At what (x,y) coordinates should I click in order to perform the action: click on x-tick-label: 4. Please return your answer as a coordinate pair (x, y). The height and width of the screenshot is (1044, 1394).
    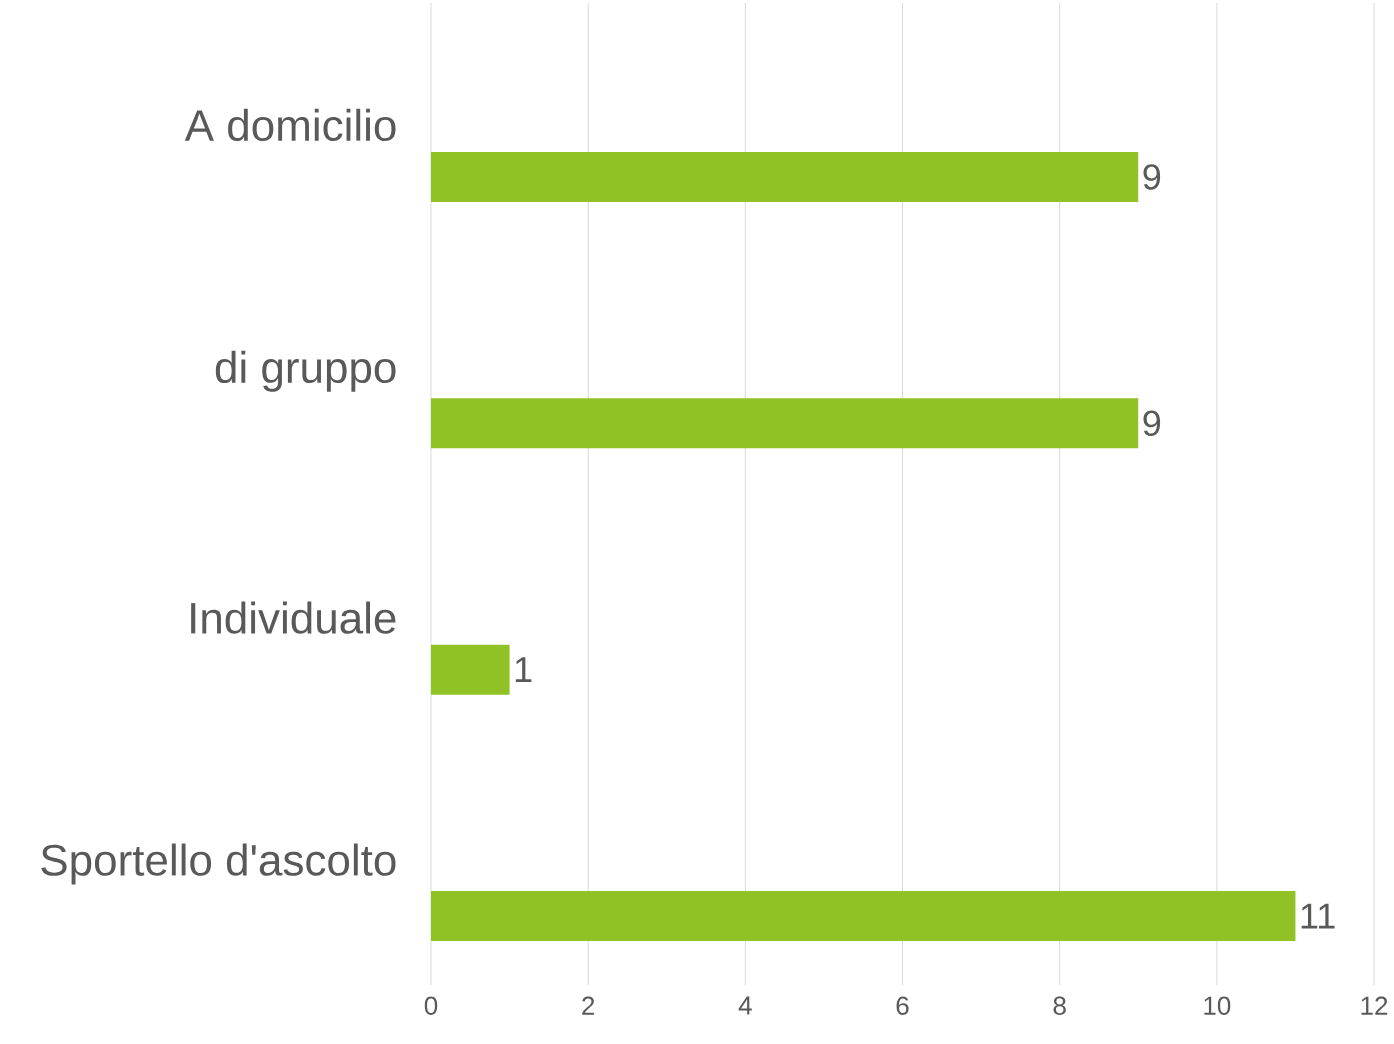
    Looking at the image, I should click on (745, 1005).